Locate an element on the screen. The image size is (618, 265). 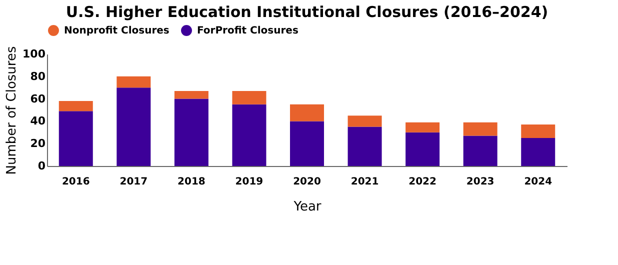
y-tick-label: 60 is located at coordinates (38, 99).